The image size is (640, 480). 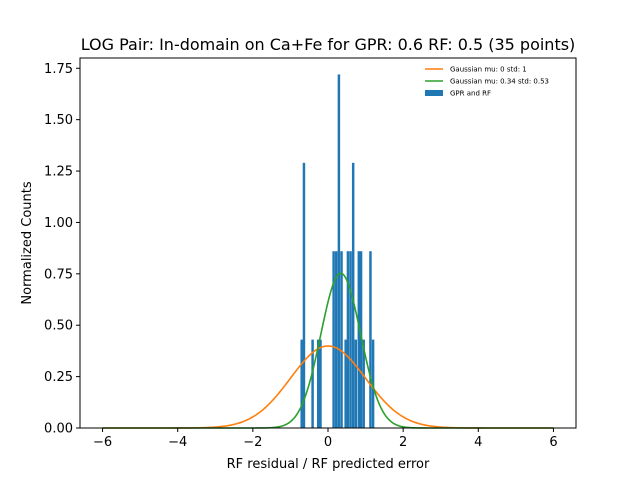 I want to click on legend-label-histogram: GPR and RF, so click(x=470, y=94).